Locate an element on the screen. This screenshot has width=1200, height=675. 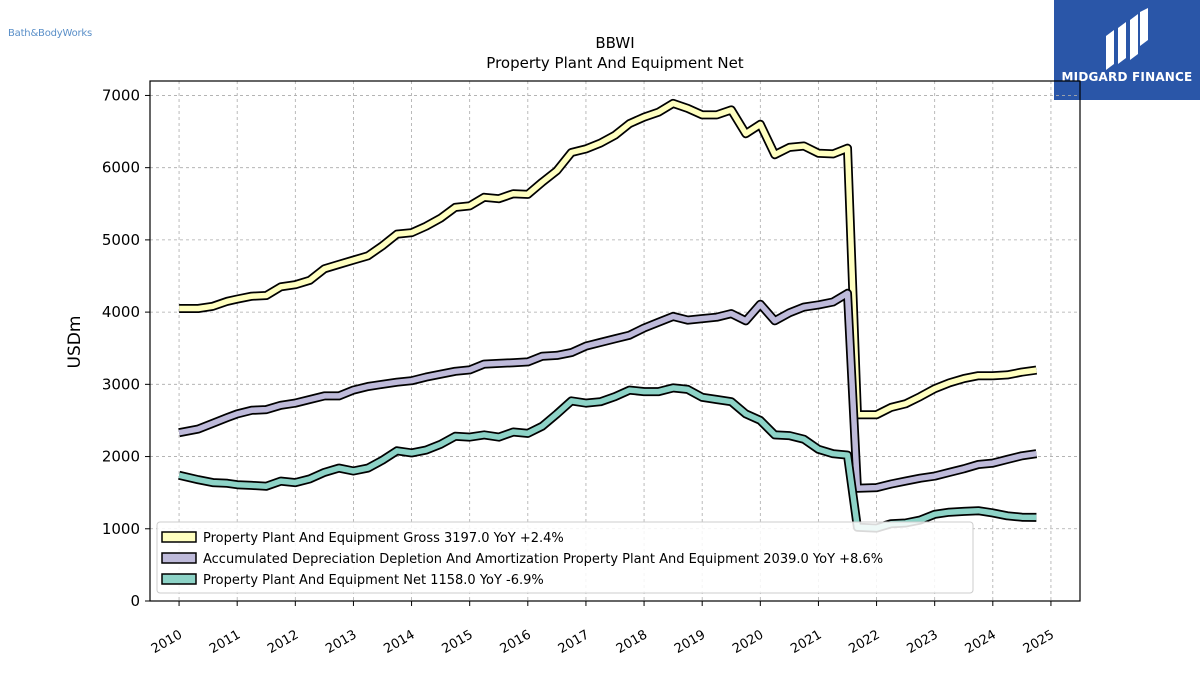
x-tick-label: 2024 is located at coordinates (981, 642).